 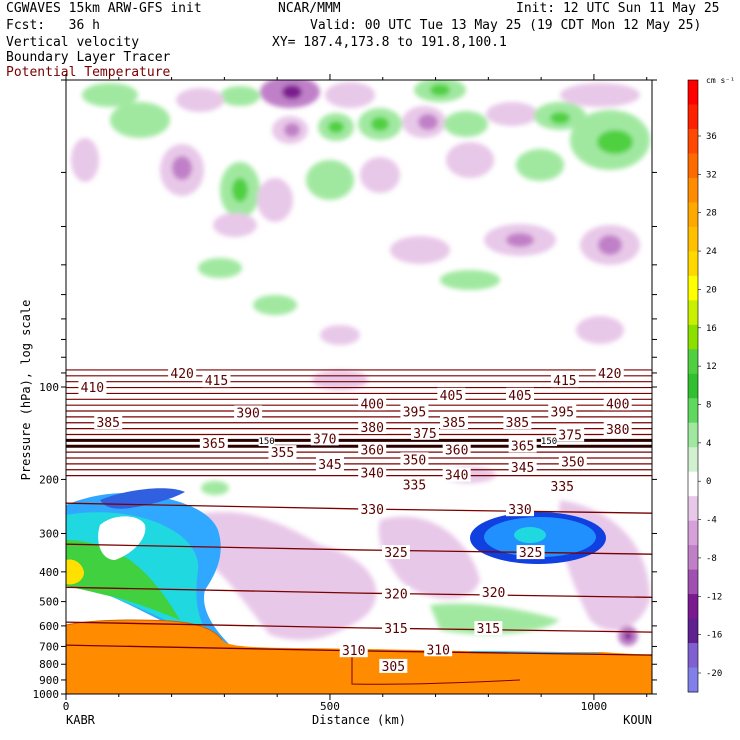 I want to click on y-tick-label: 200, so click(x=49, y=479).